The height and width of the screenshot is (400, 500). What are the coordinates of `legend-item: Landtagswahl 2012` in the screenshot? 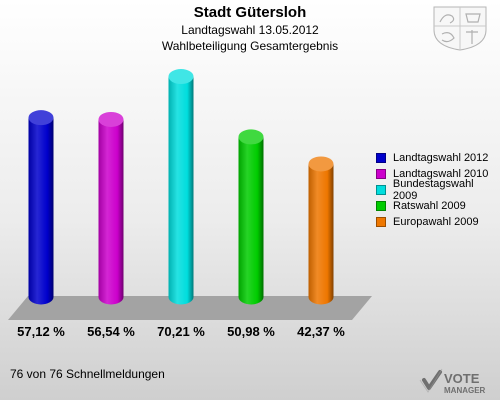 It's located at (438, 158).